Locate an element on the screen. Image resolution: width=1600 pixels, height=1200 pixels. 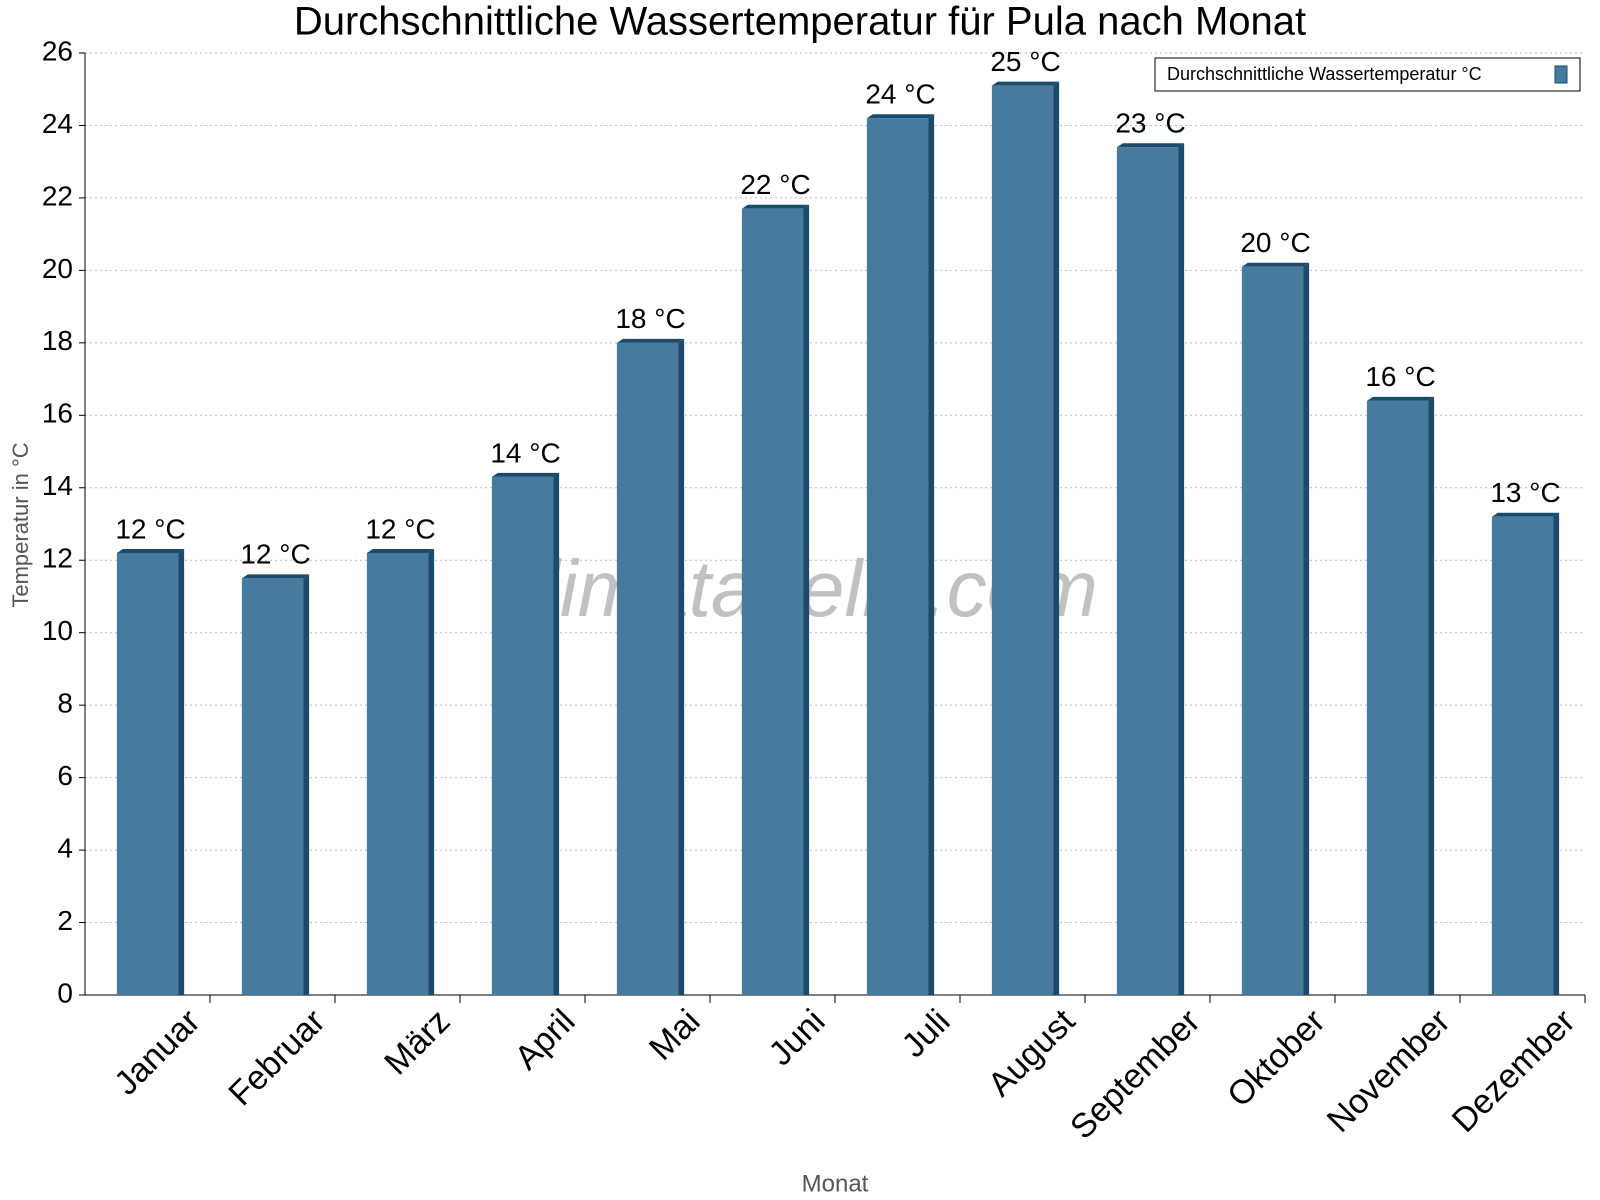
x-tick-label: November is located at coordinates (1389, 1071).